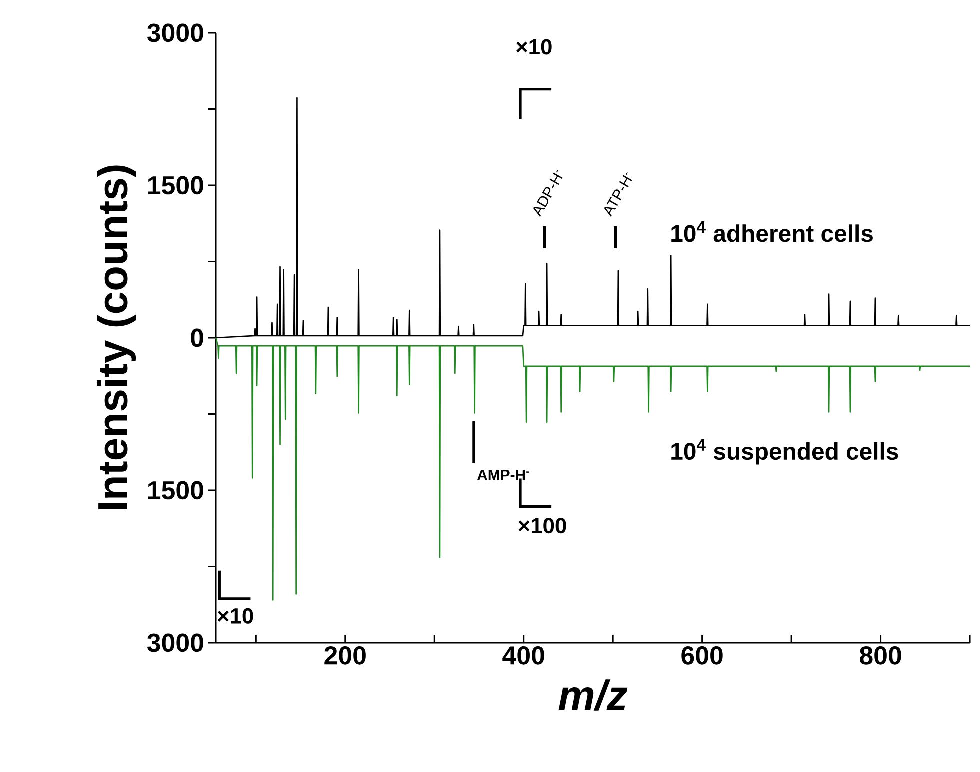 Image resolution: width=980 pixels, height=772 pixels. Describe the element at coordinates (116, 338) in the screenshot. I see `y-axis-title: Intensity (counts)` at that location.